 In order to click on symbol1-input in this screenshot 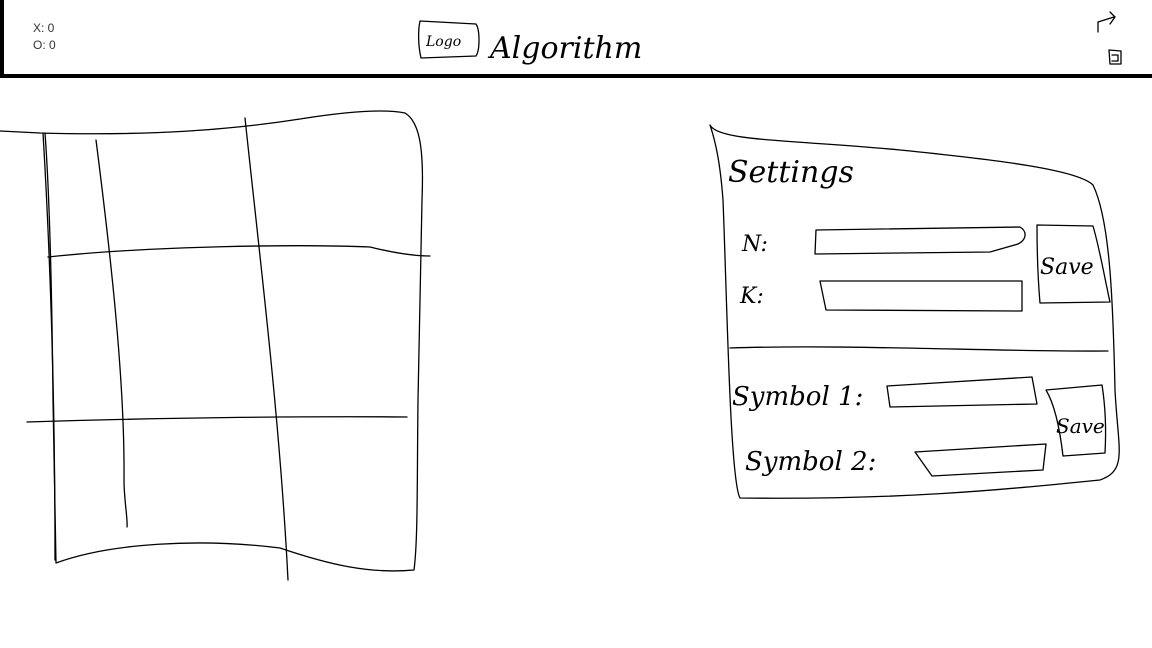, I will do `click(962, 392)`.